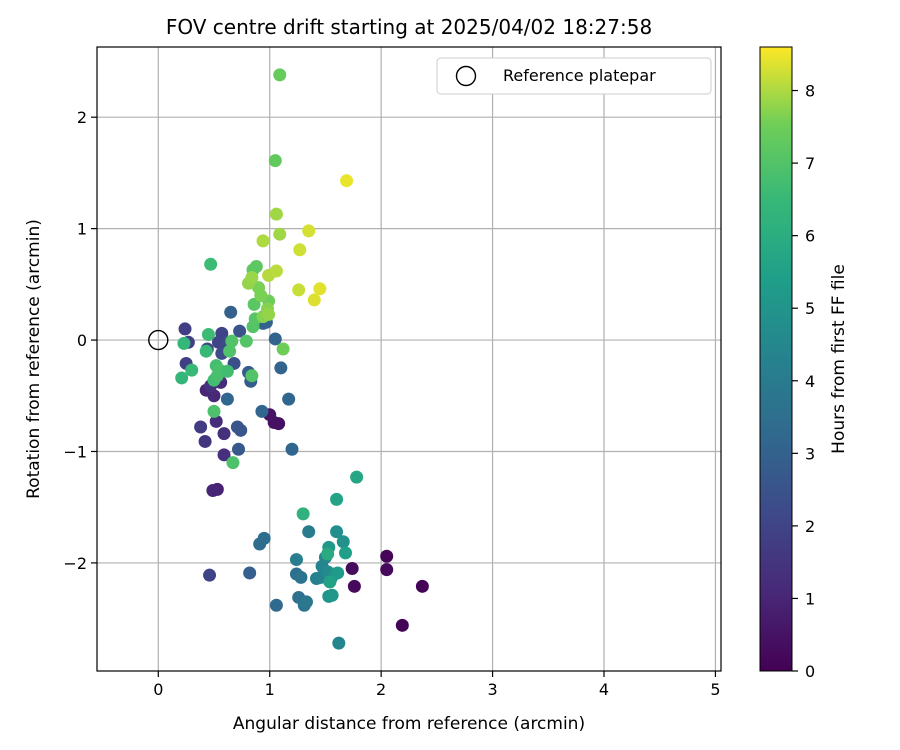  Describe the element at coordinates (810, 91) in the screenshot. I see `colorbar-tick-label: 8` at that location.